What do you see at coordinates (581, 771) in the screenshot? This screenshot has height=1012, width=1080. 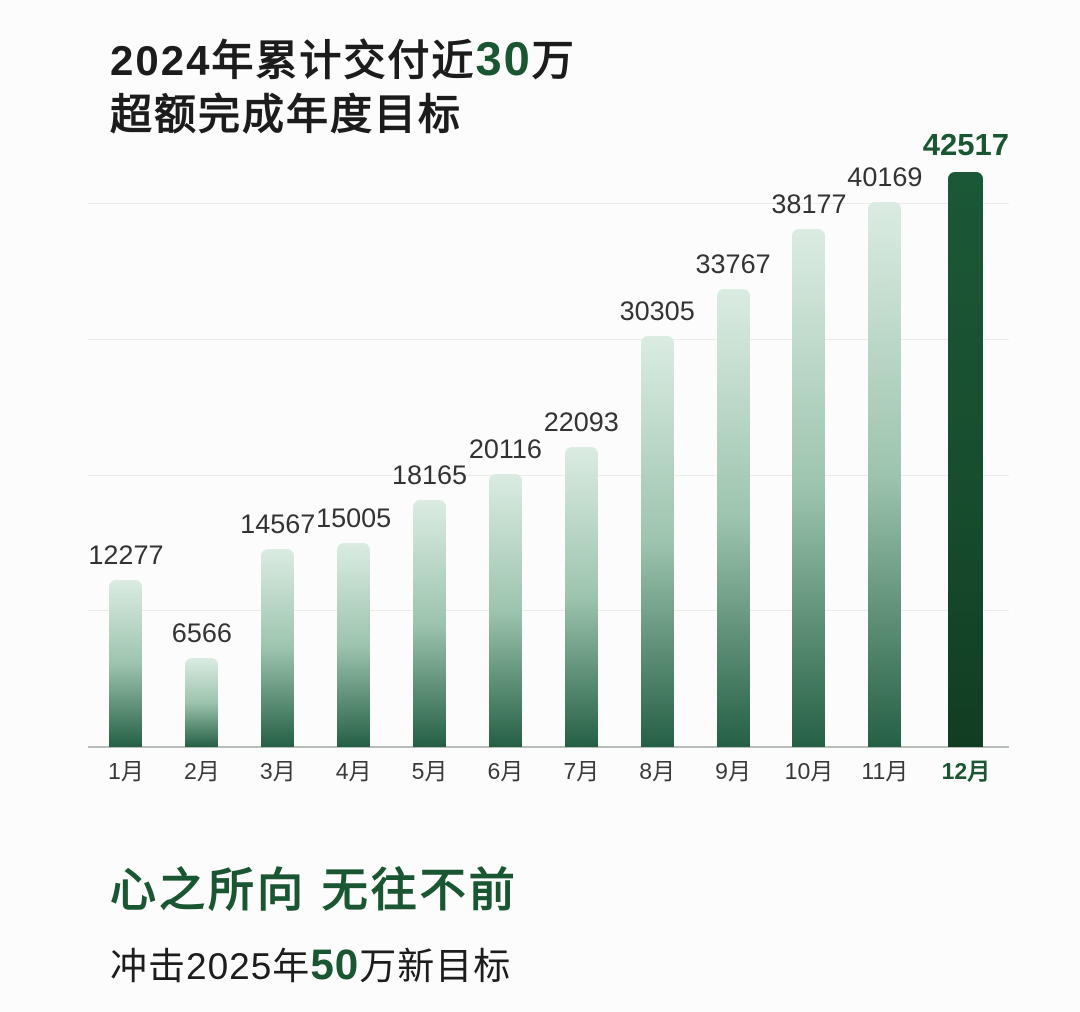 I see `month-label: 7月` at bounding box center [581, 771].